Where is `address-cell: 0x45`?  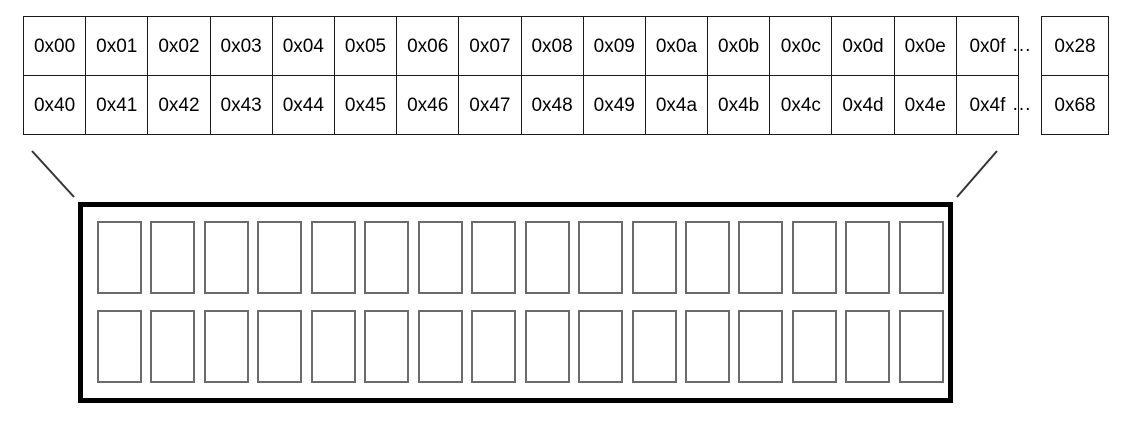
address-cell: 0x45 is located at coordinates (365, 105).